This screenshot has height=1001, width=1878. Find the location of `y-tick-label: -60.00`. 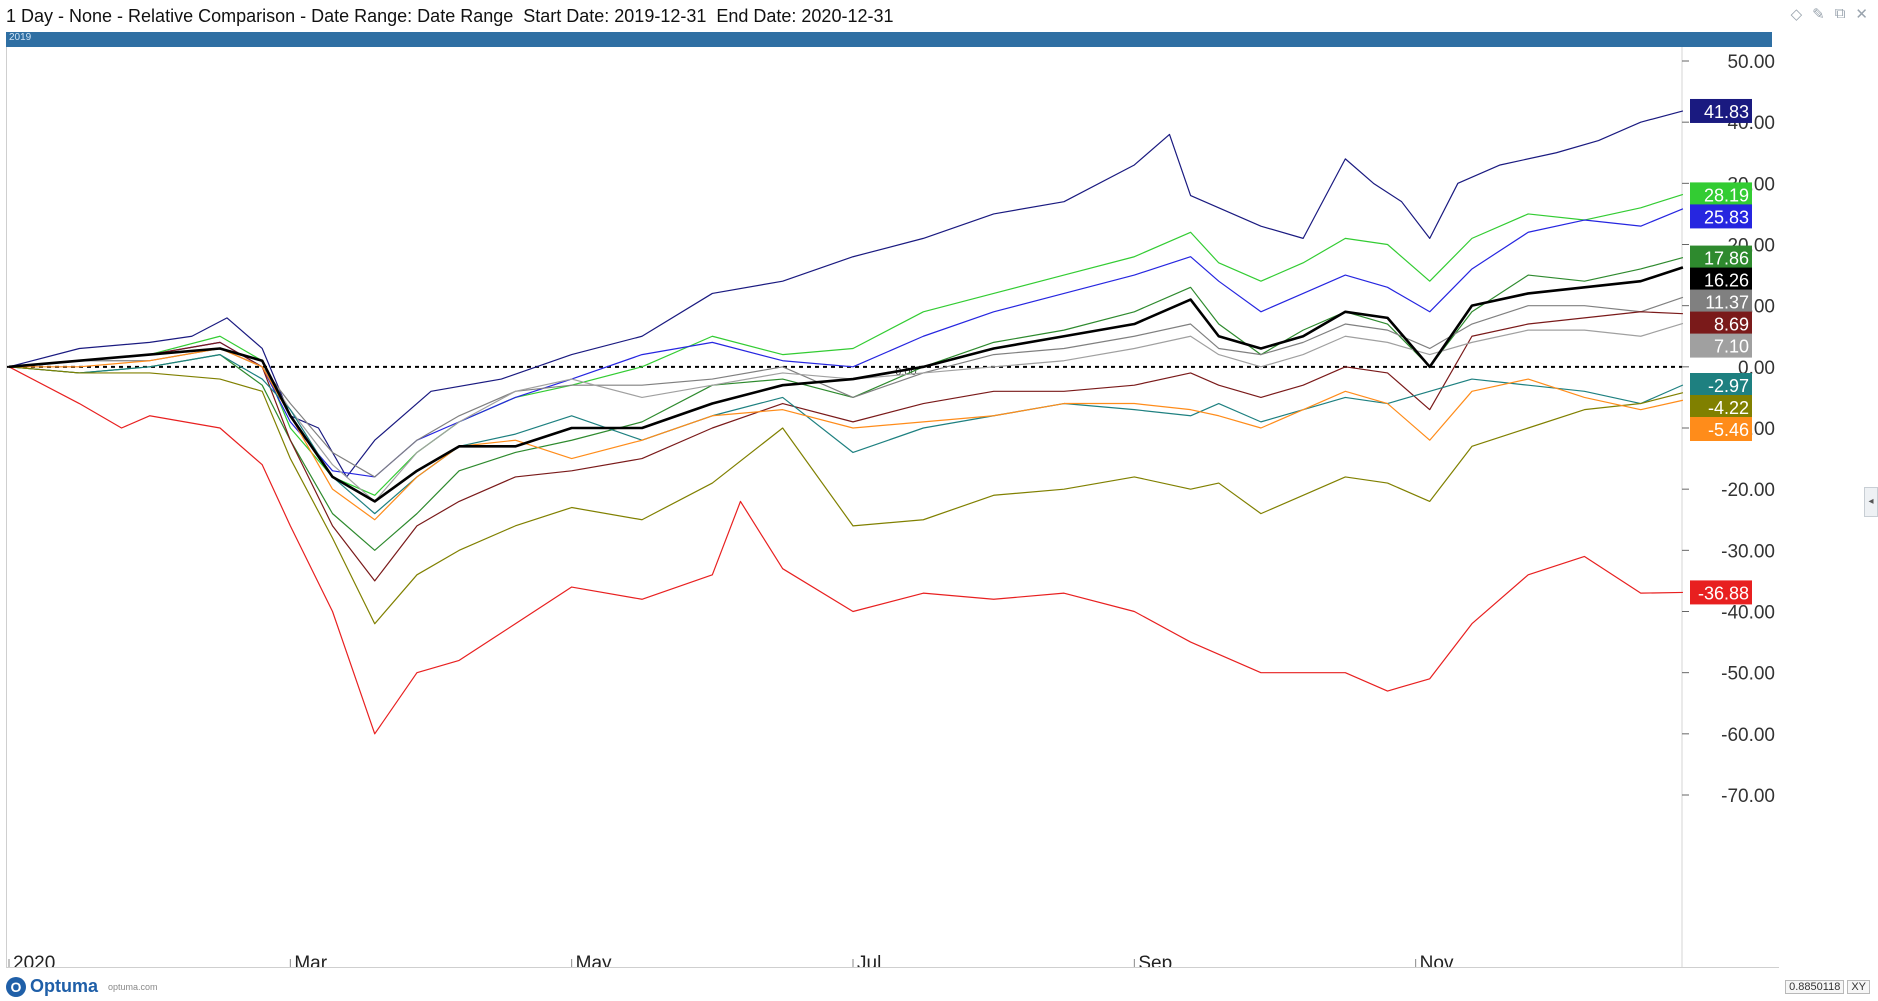

y-tick-label: -60.00 is located at coordinates (1748, 735).